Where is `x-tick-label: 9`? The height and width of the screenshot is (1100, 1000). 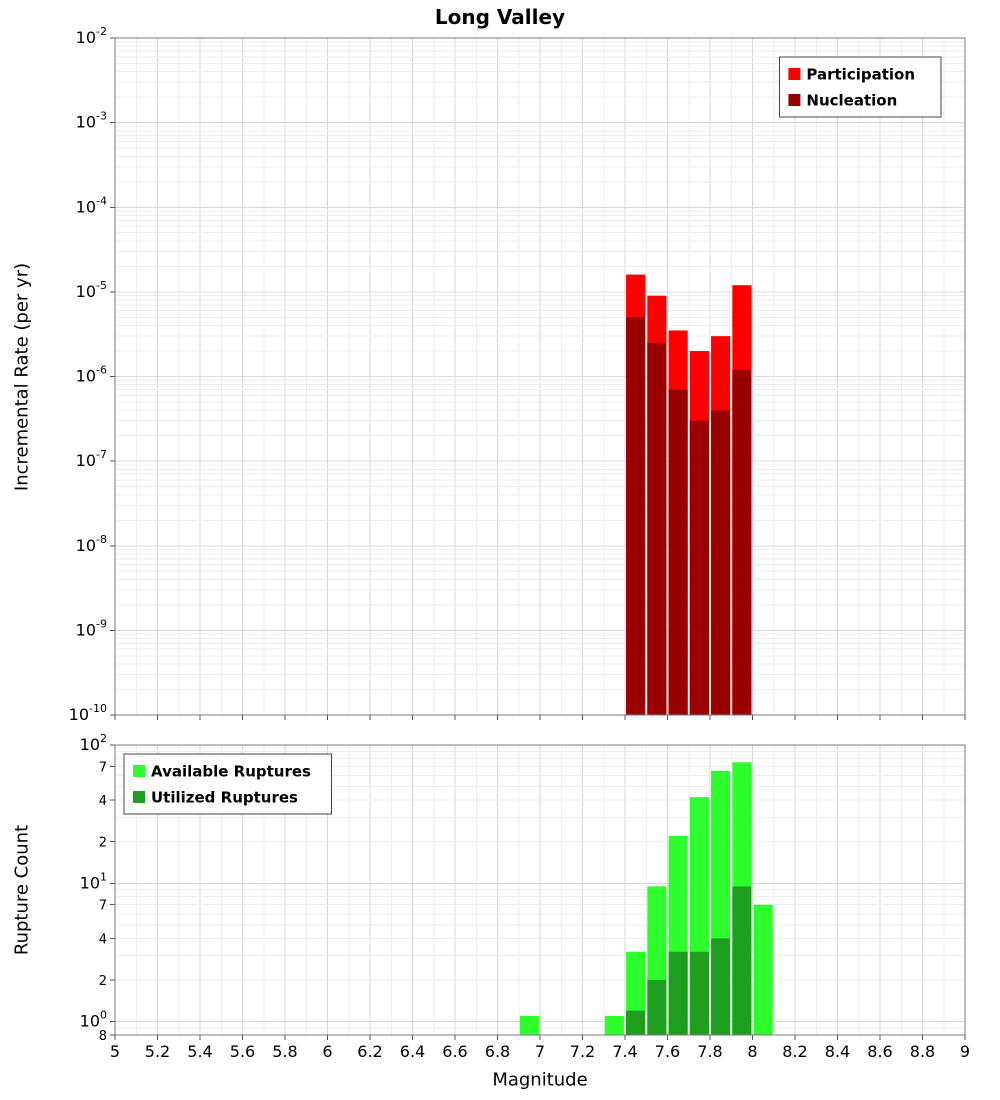 x-tick-label: 9 is located at coordinates (965, 1051).